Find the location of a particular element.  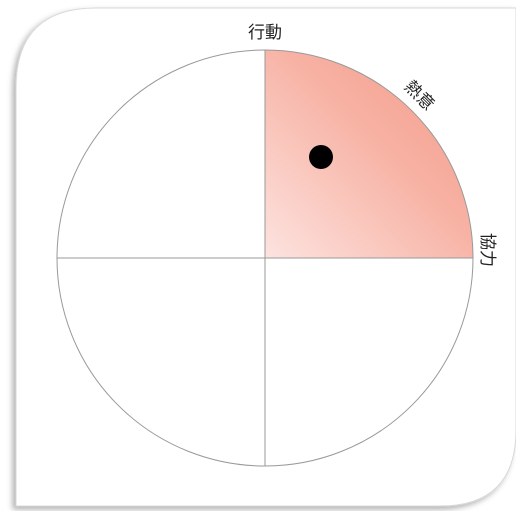

right-label: 協力 is located at coordinates (487, 250).